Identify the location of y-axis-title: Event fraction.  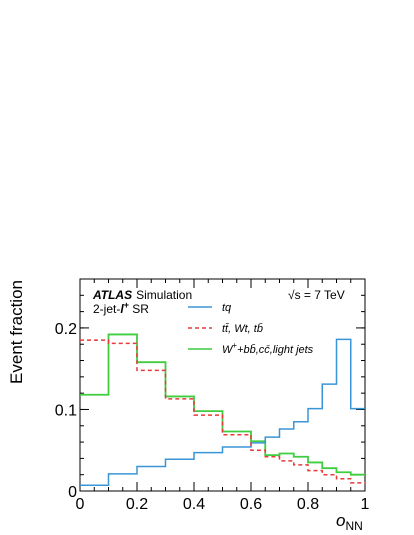
(16, 332).